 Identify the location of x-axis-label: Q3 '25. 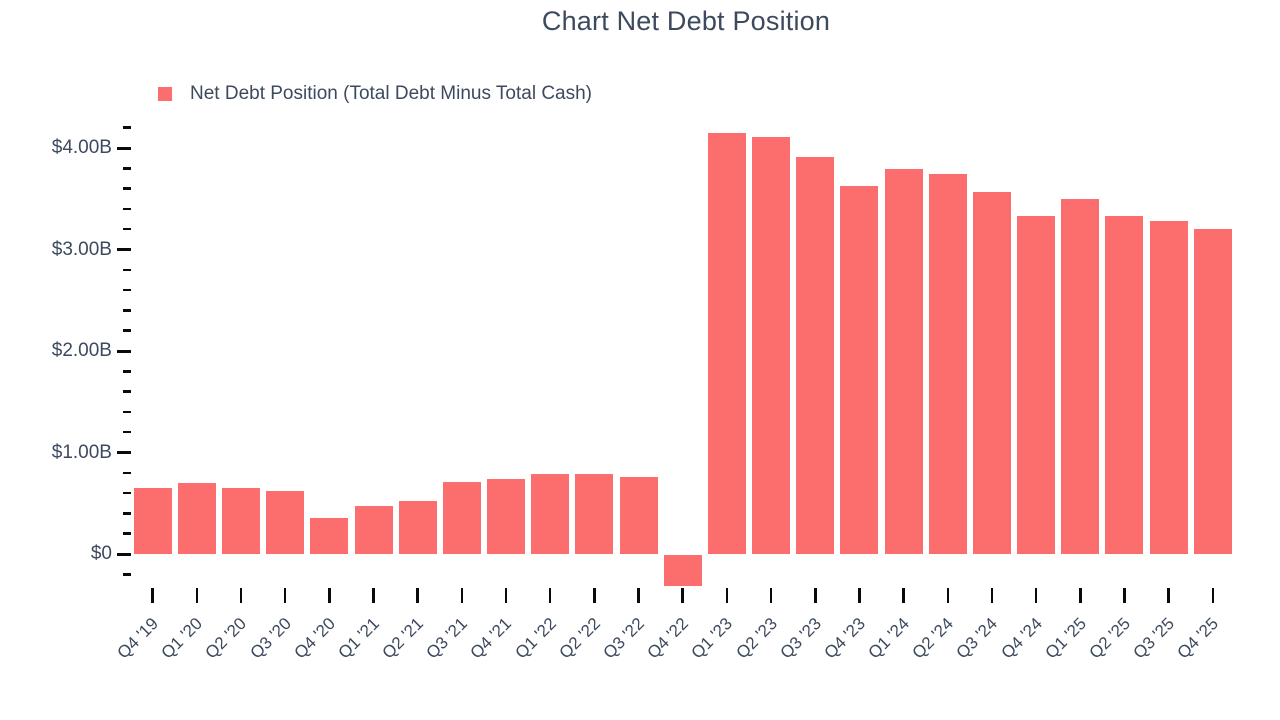
(1154, 638).